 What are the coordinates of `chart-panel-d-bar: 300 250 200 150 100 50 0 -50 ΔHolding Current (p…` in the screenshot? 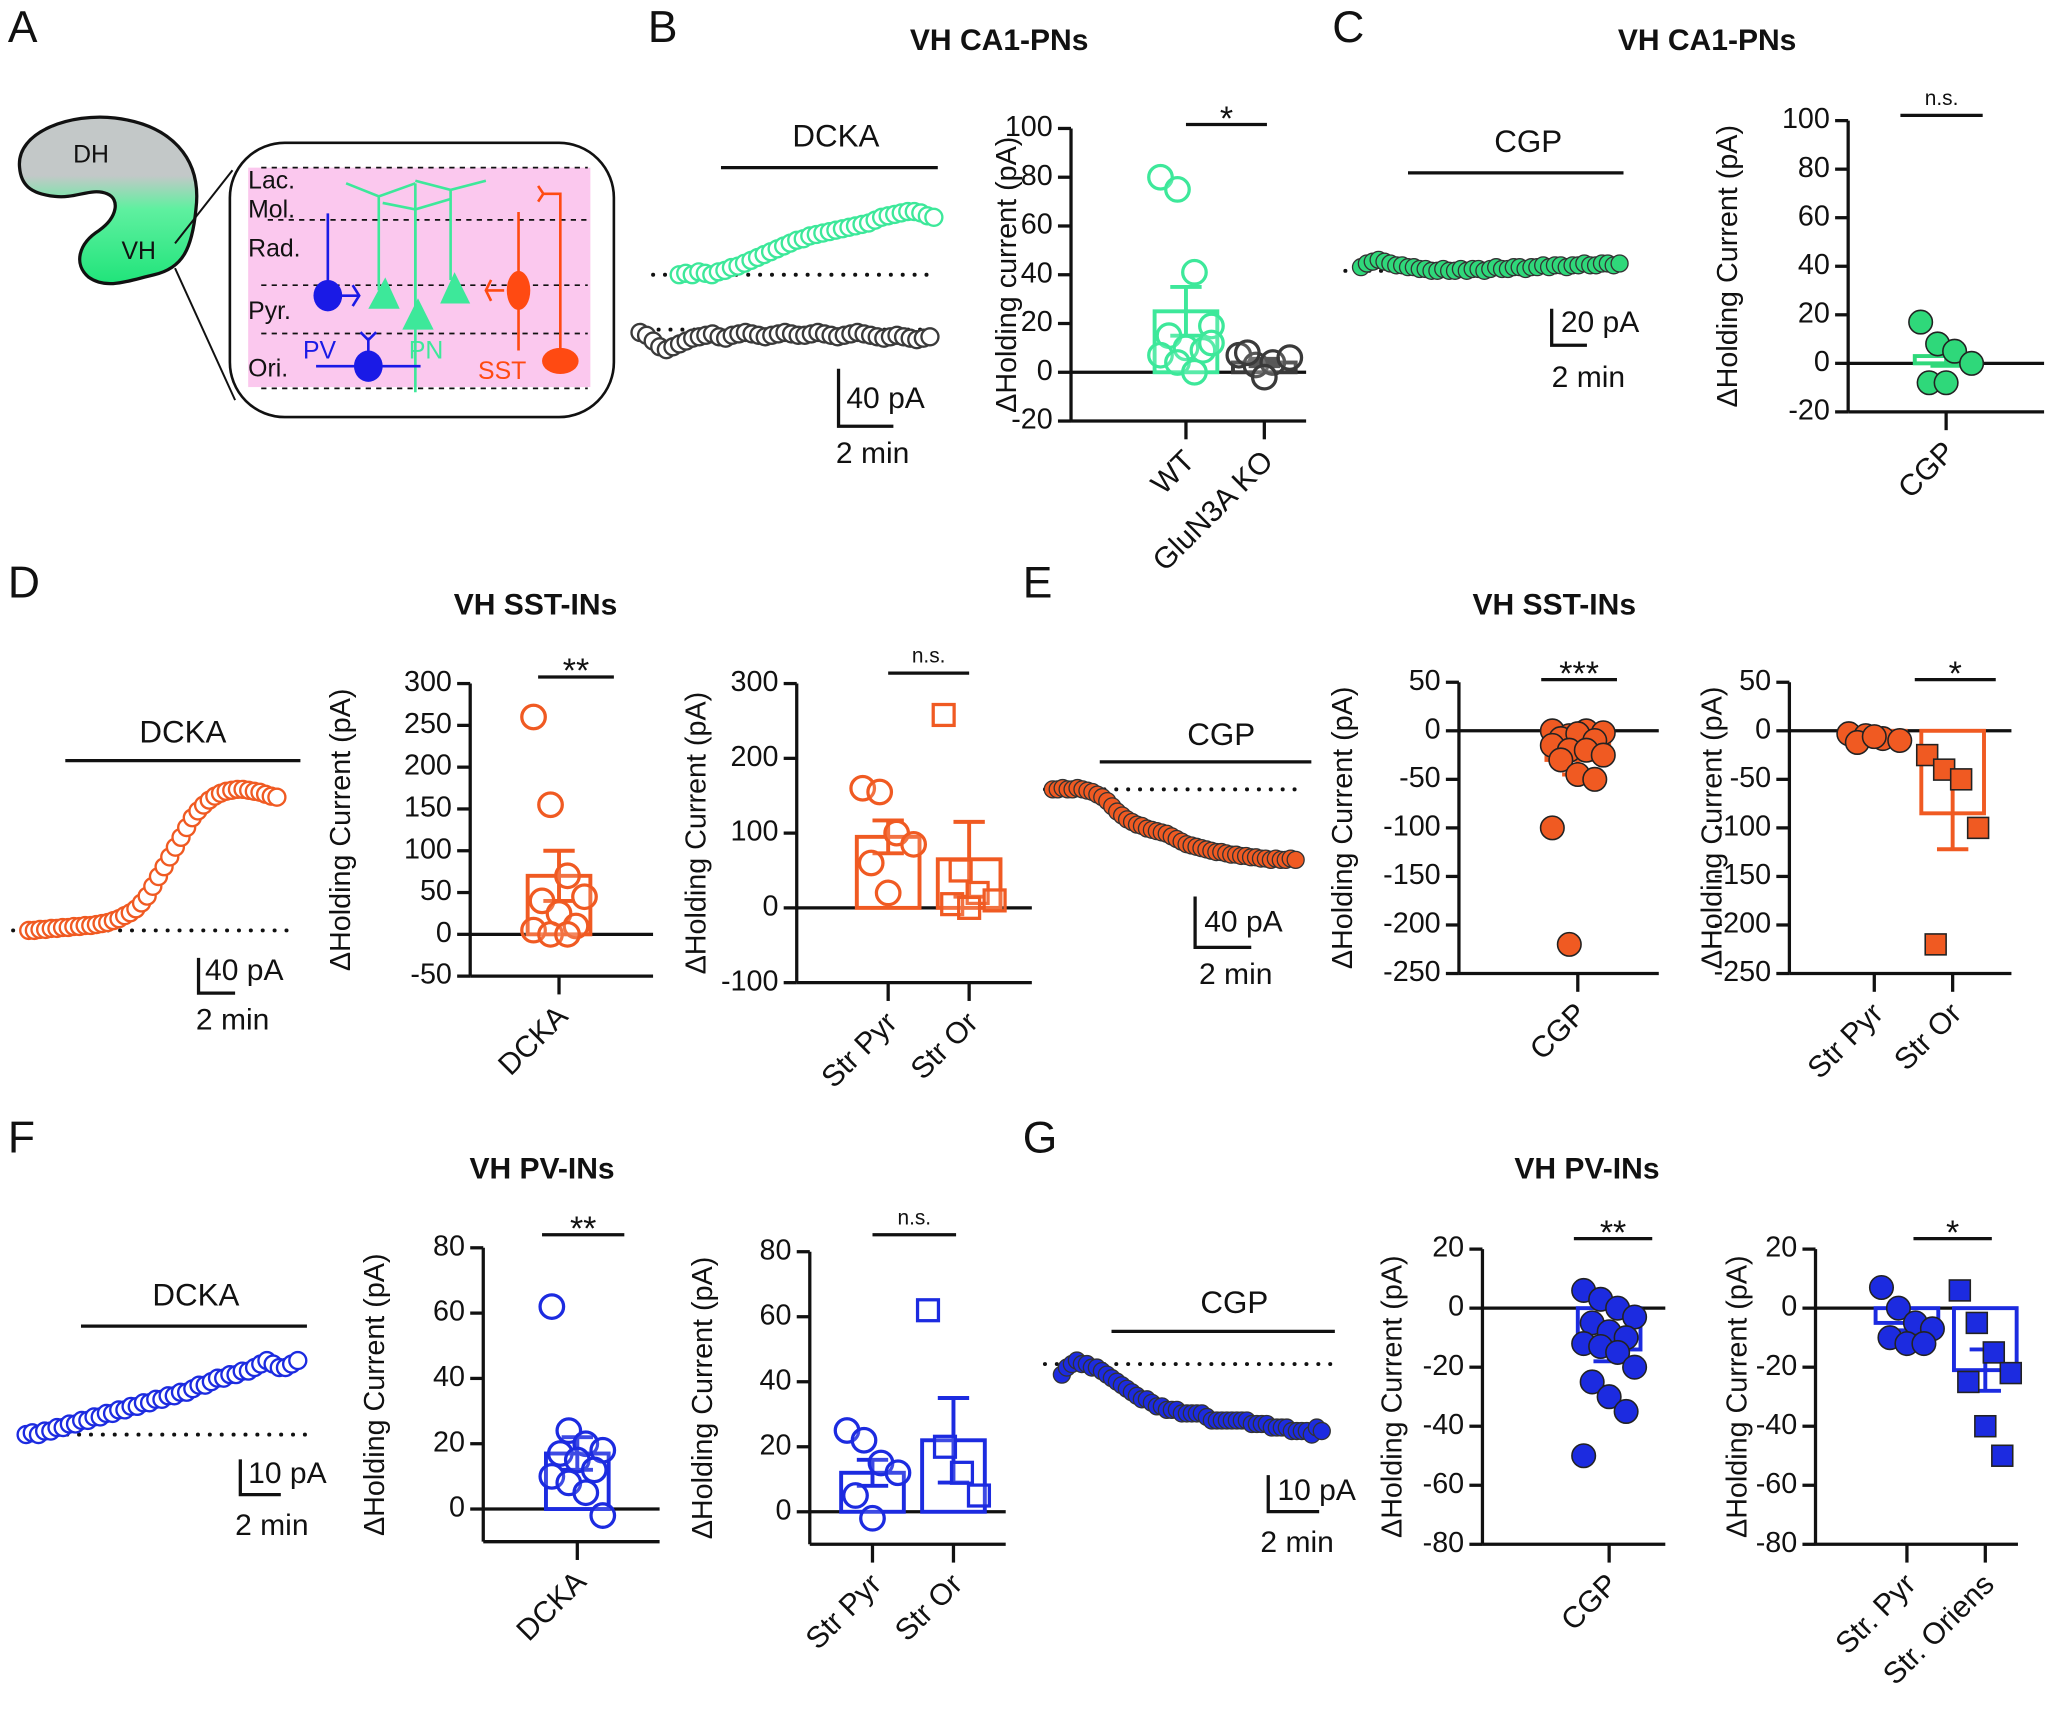 It's located at (489, 867).